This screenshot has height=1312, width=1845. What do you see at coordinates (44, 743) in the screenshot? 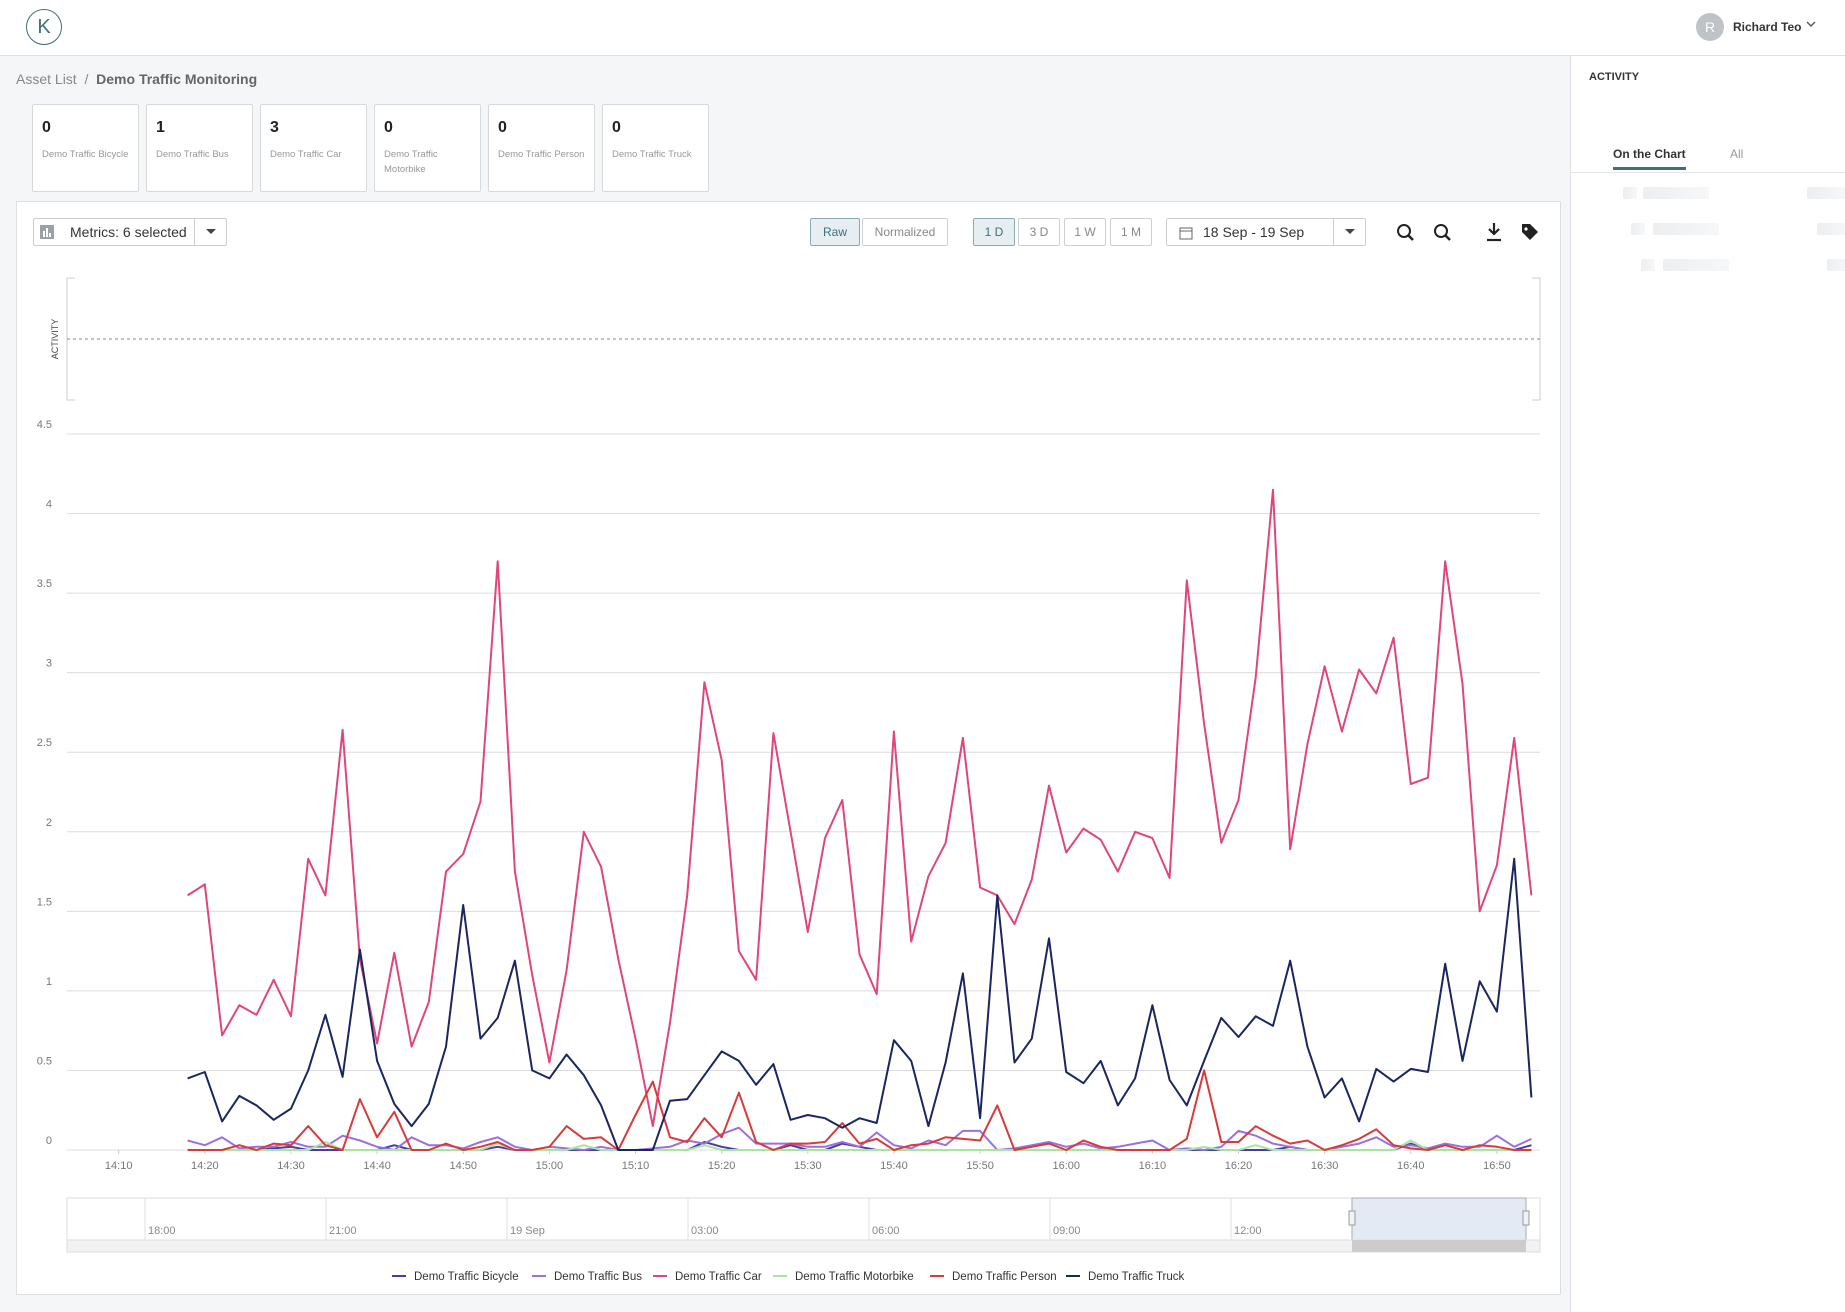
I see `y-tick-label: 2.5` at bounding box center [44, 743].